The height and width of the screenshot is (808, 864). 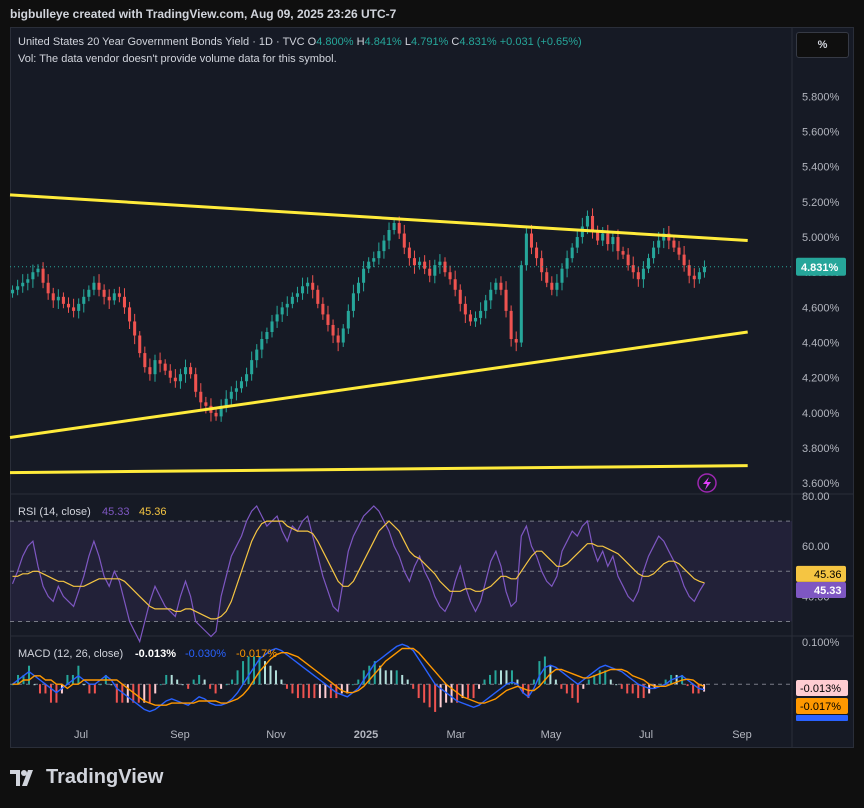 I want to click on rsi-tag, so click(x=821, y=589).